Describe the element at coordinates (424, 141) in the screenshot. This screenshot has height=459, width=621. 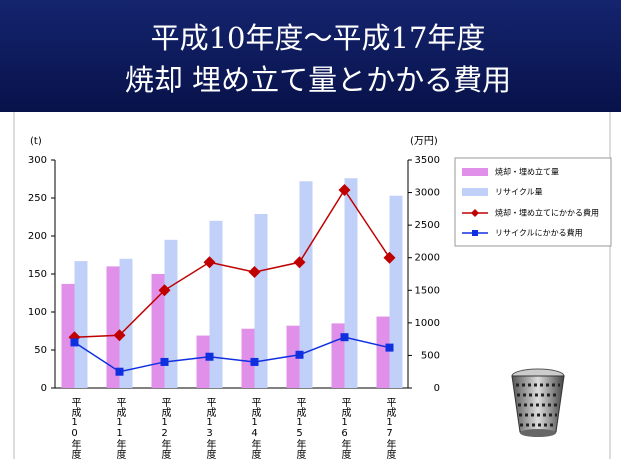
I see `y2-axis-label: (万円)` at that location.